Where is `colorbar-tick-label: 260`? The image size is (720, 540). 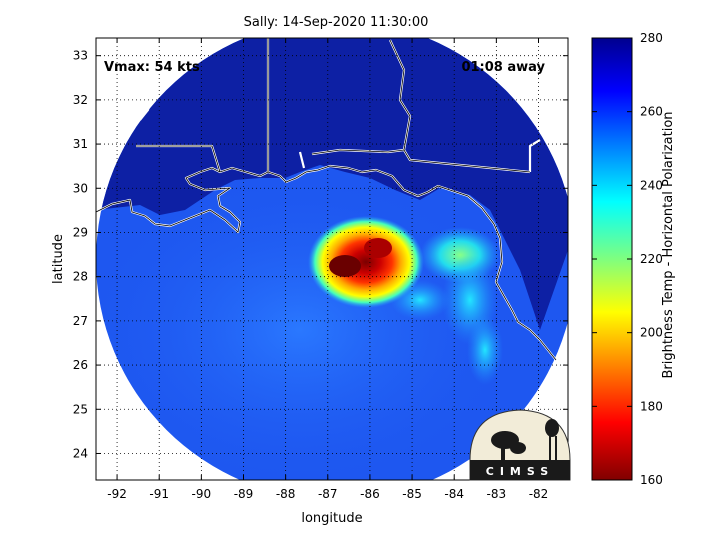
colorbar-tick-label: 260 is located at coordinates (651, 112).